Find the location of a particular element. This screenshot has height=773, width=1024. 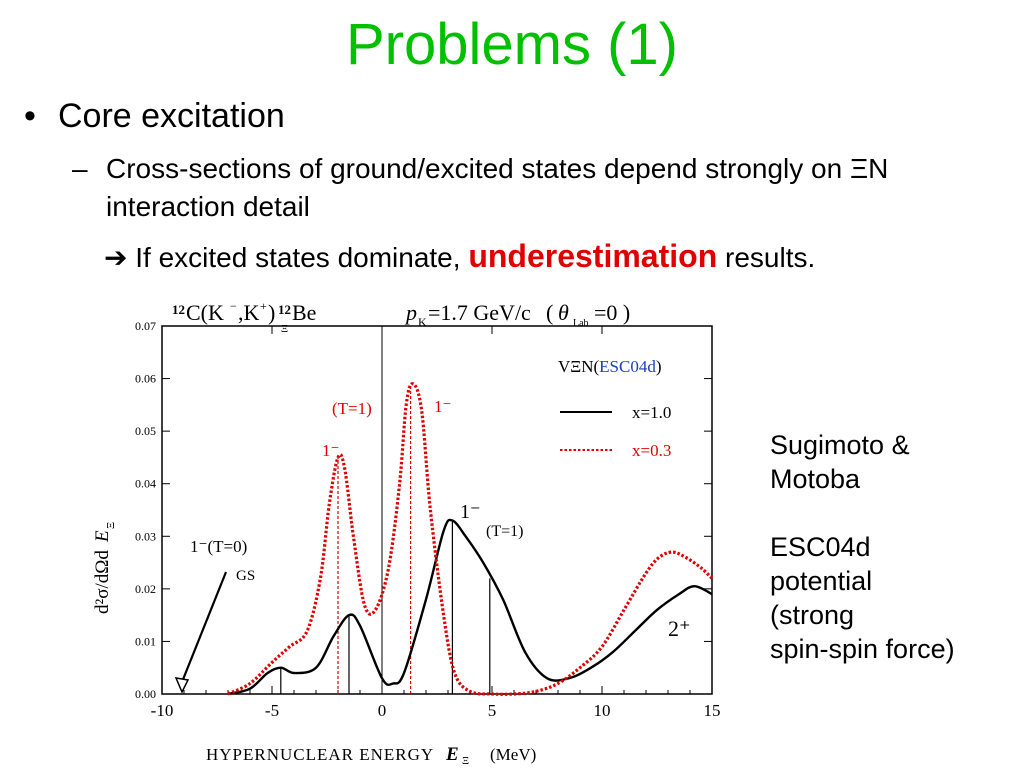

annotation-gs-label: GS is located at coordinates (245, 576).